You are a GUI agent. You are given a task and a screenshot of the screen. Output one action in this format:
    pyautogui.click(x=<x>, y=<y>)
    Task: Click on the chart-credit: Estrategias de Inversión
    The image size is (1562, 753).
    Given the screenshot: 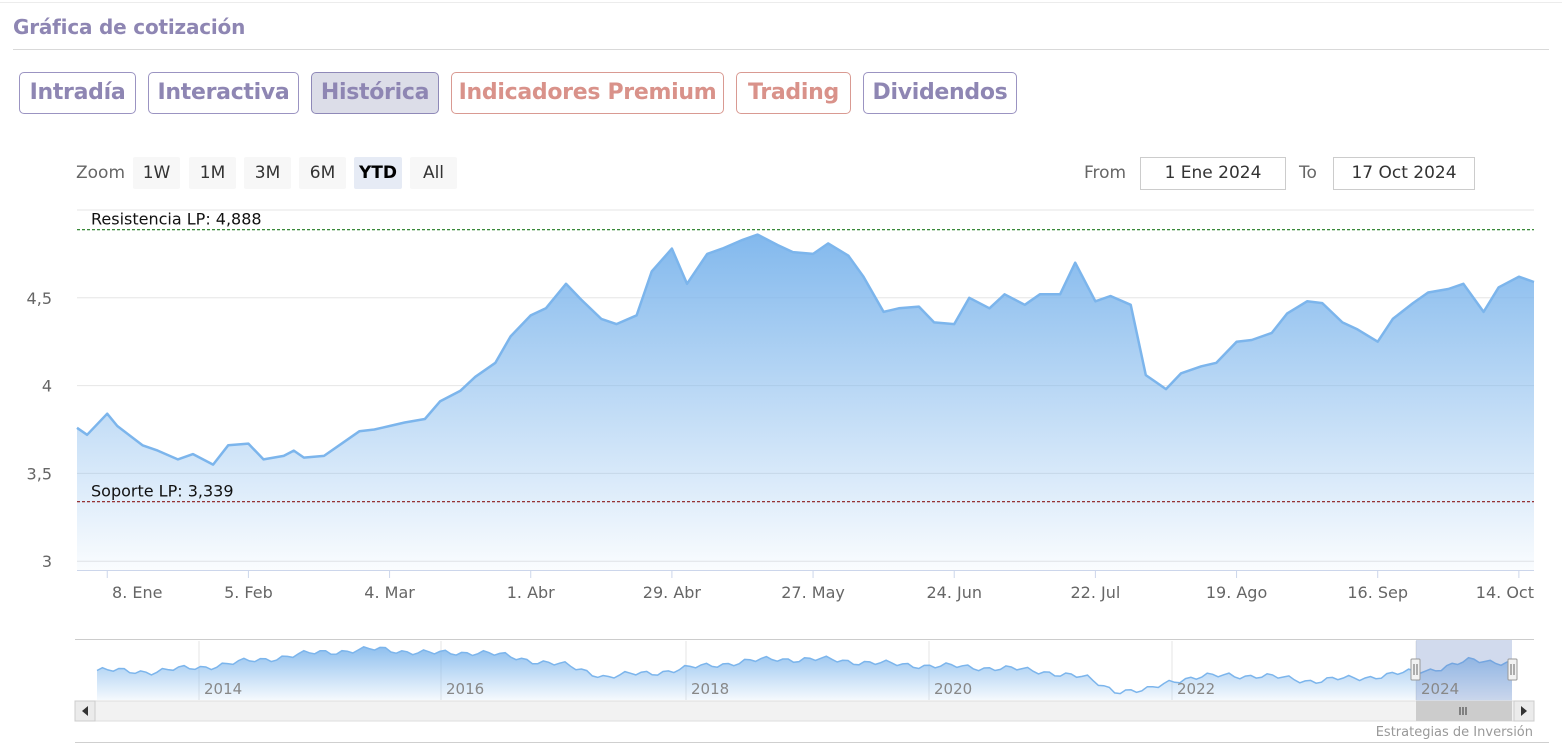 What is the action you would take?
    pyautogui.click(x=1454, y=732)
    